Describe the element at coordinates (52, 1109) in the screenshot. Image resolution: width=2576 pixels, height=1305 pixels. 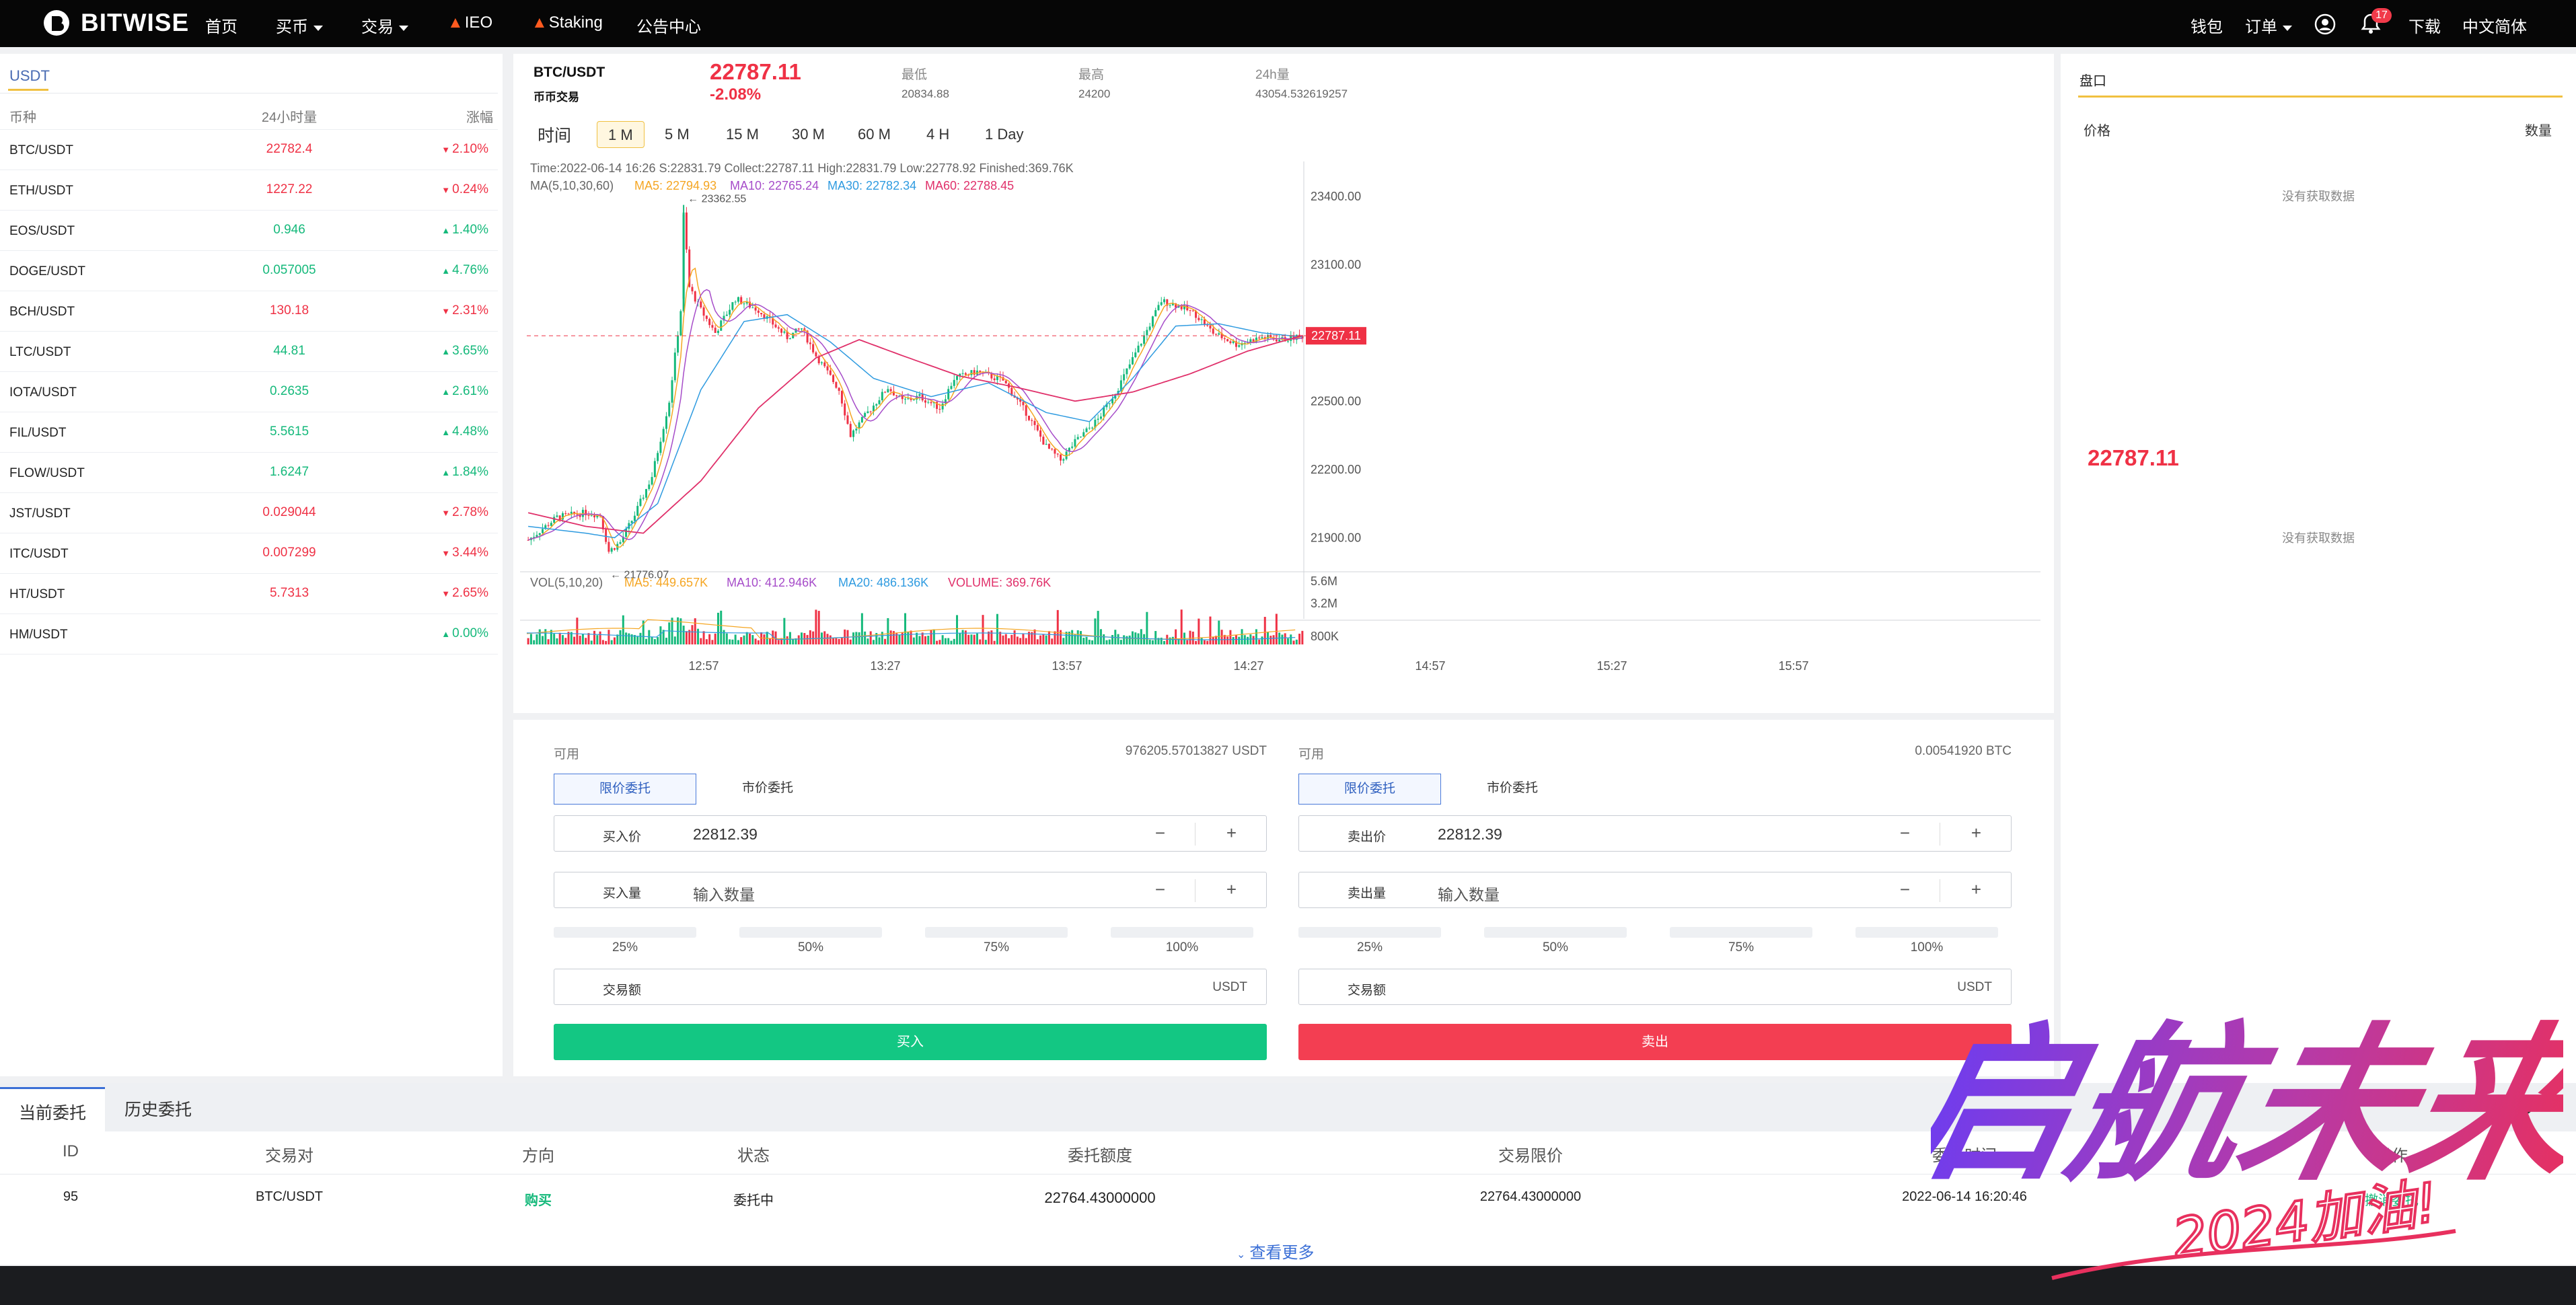
I see `tab-current-orders: 当前委托` at that location.